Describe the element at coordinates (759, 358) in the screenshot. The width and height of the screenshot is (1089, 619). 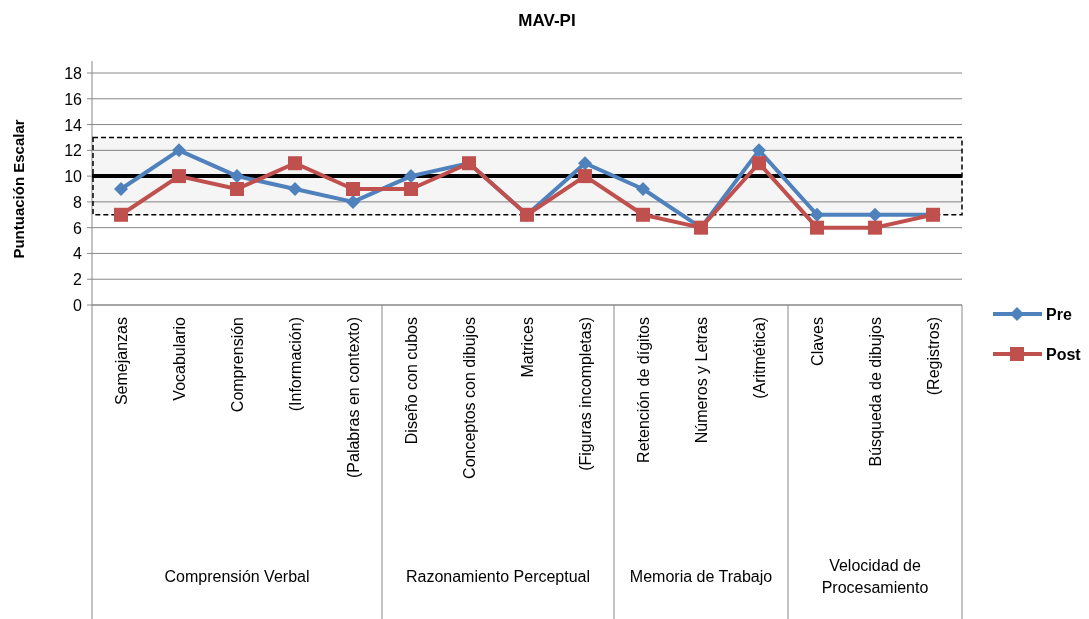
I see `x-tick-label: (Aritmética)` at that location.